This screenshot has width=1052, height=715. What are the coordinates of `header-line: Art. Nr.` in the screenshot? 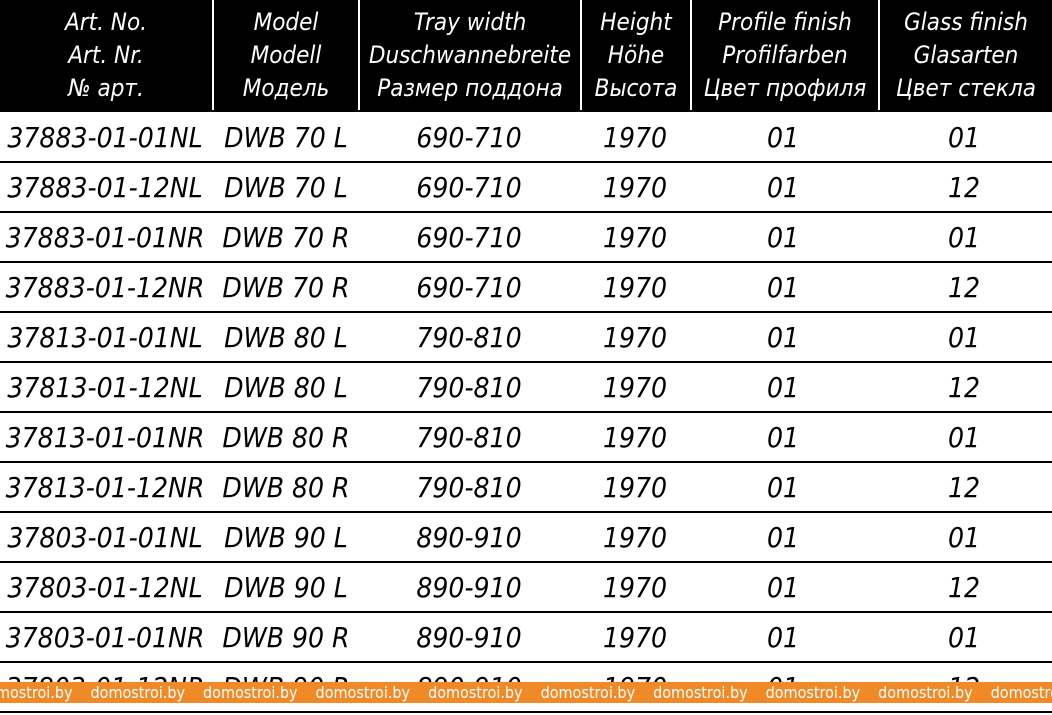 It's located at (106, 55).